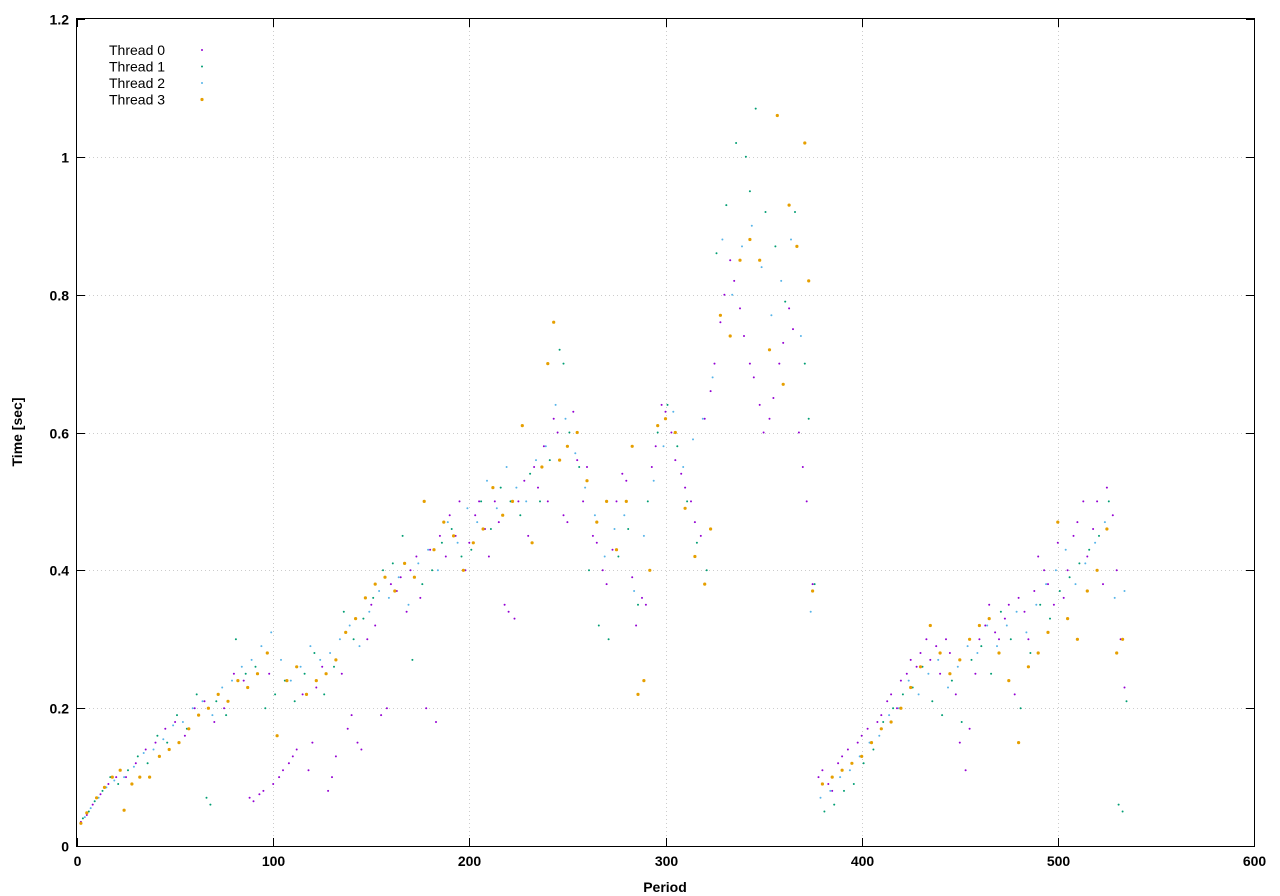 The width and height of the screenshot is (1280, 896). I want to click on legend-marker, so click(202, 99).